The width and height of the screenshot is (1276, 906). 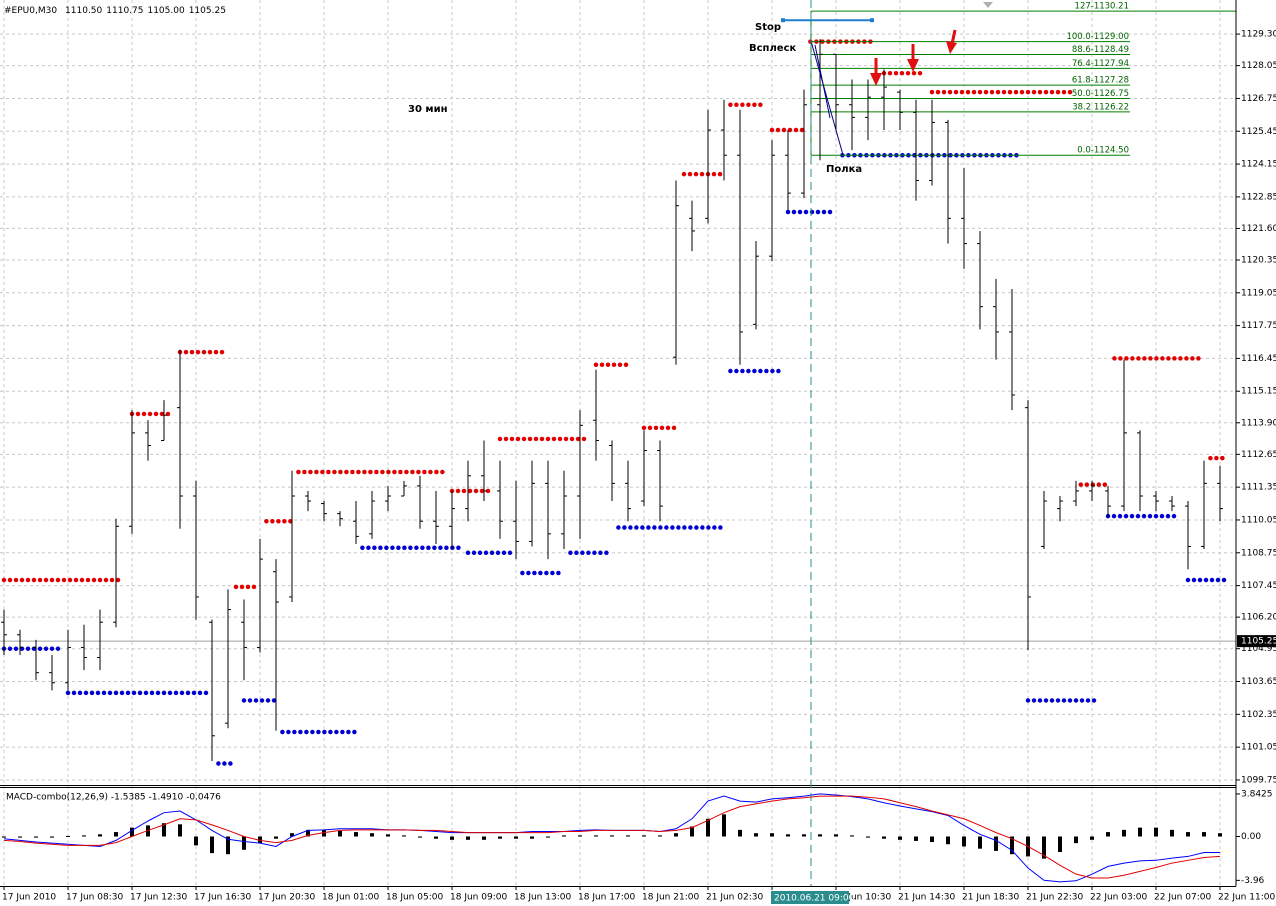 I want to click on marker, so click(x=988, y=5).